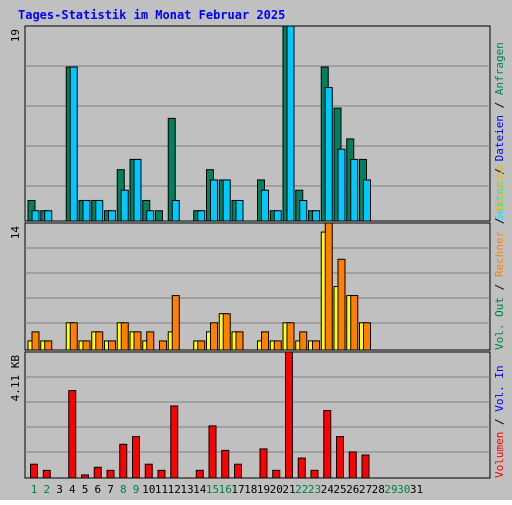 The height and width of the screenshot is (505, 512). Describe the element at coordinates (499, 323) in the screenshot. I see `legend-entry: Vol. Out` at that location.